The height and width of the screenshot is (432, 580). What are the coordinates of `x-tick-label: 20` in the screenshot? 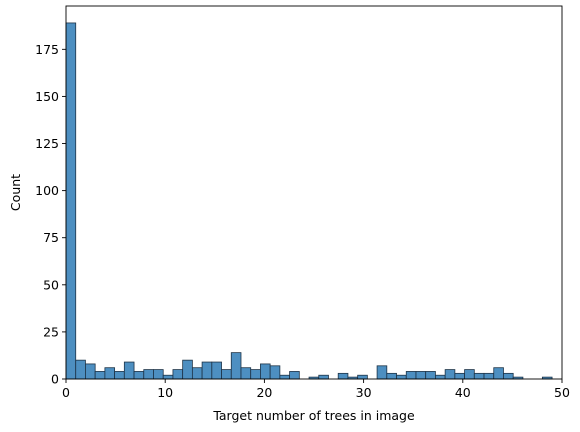 It's located at (264, 392).